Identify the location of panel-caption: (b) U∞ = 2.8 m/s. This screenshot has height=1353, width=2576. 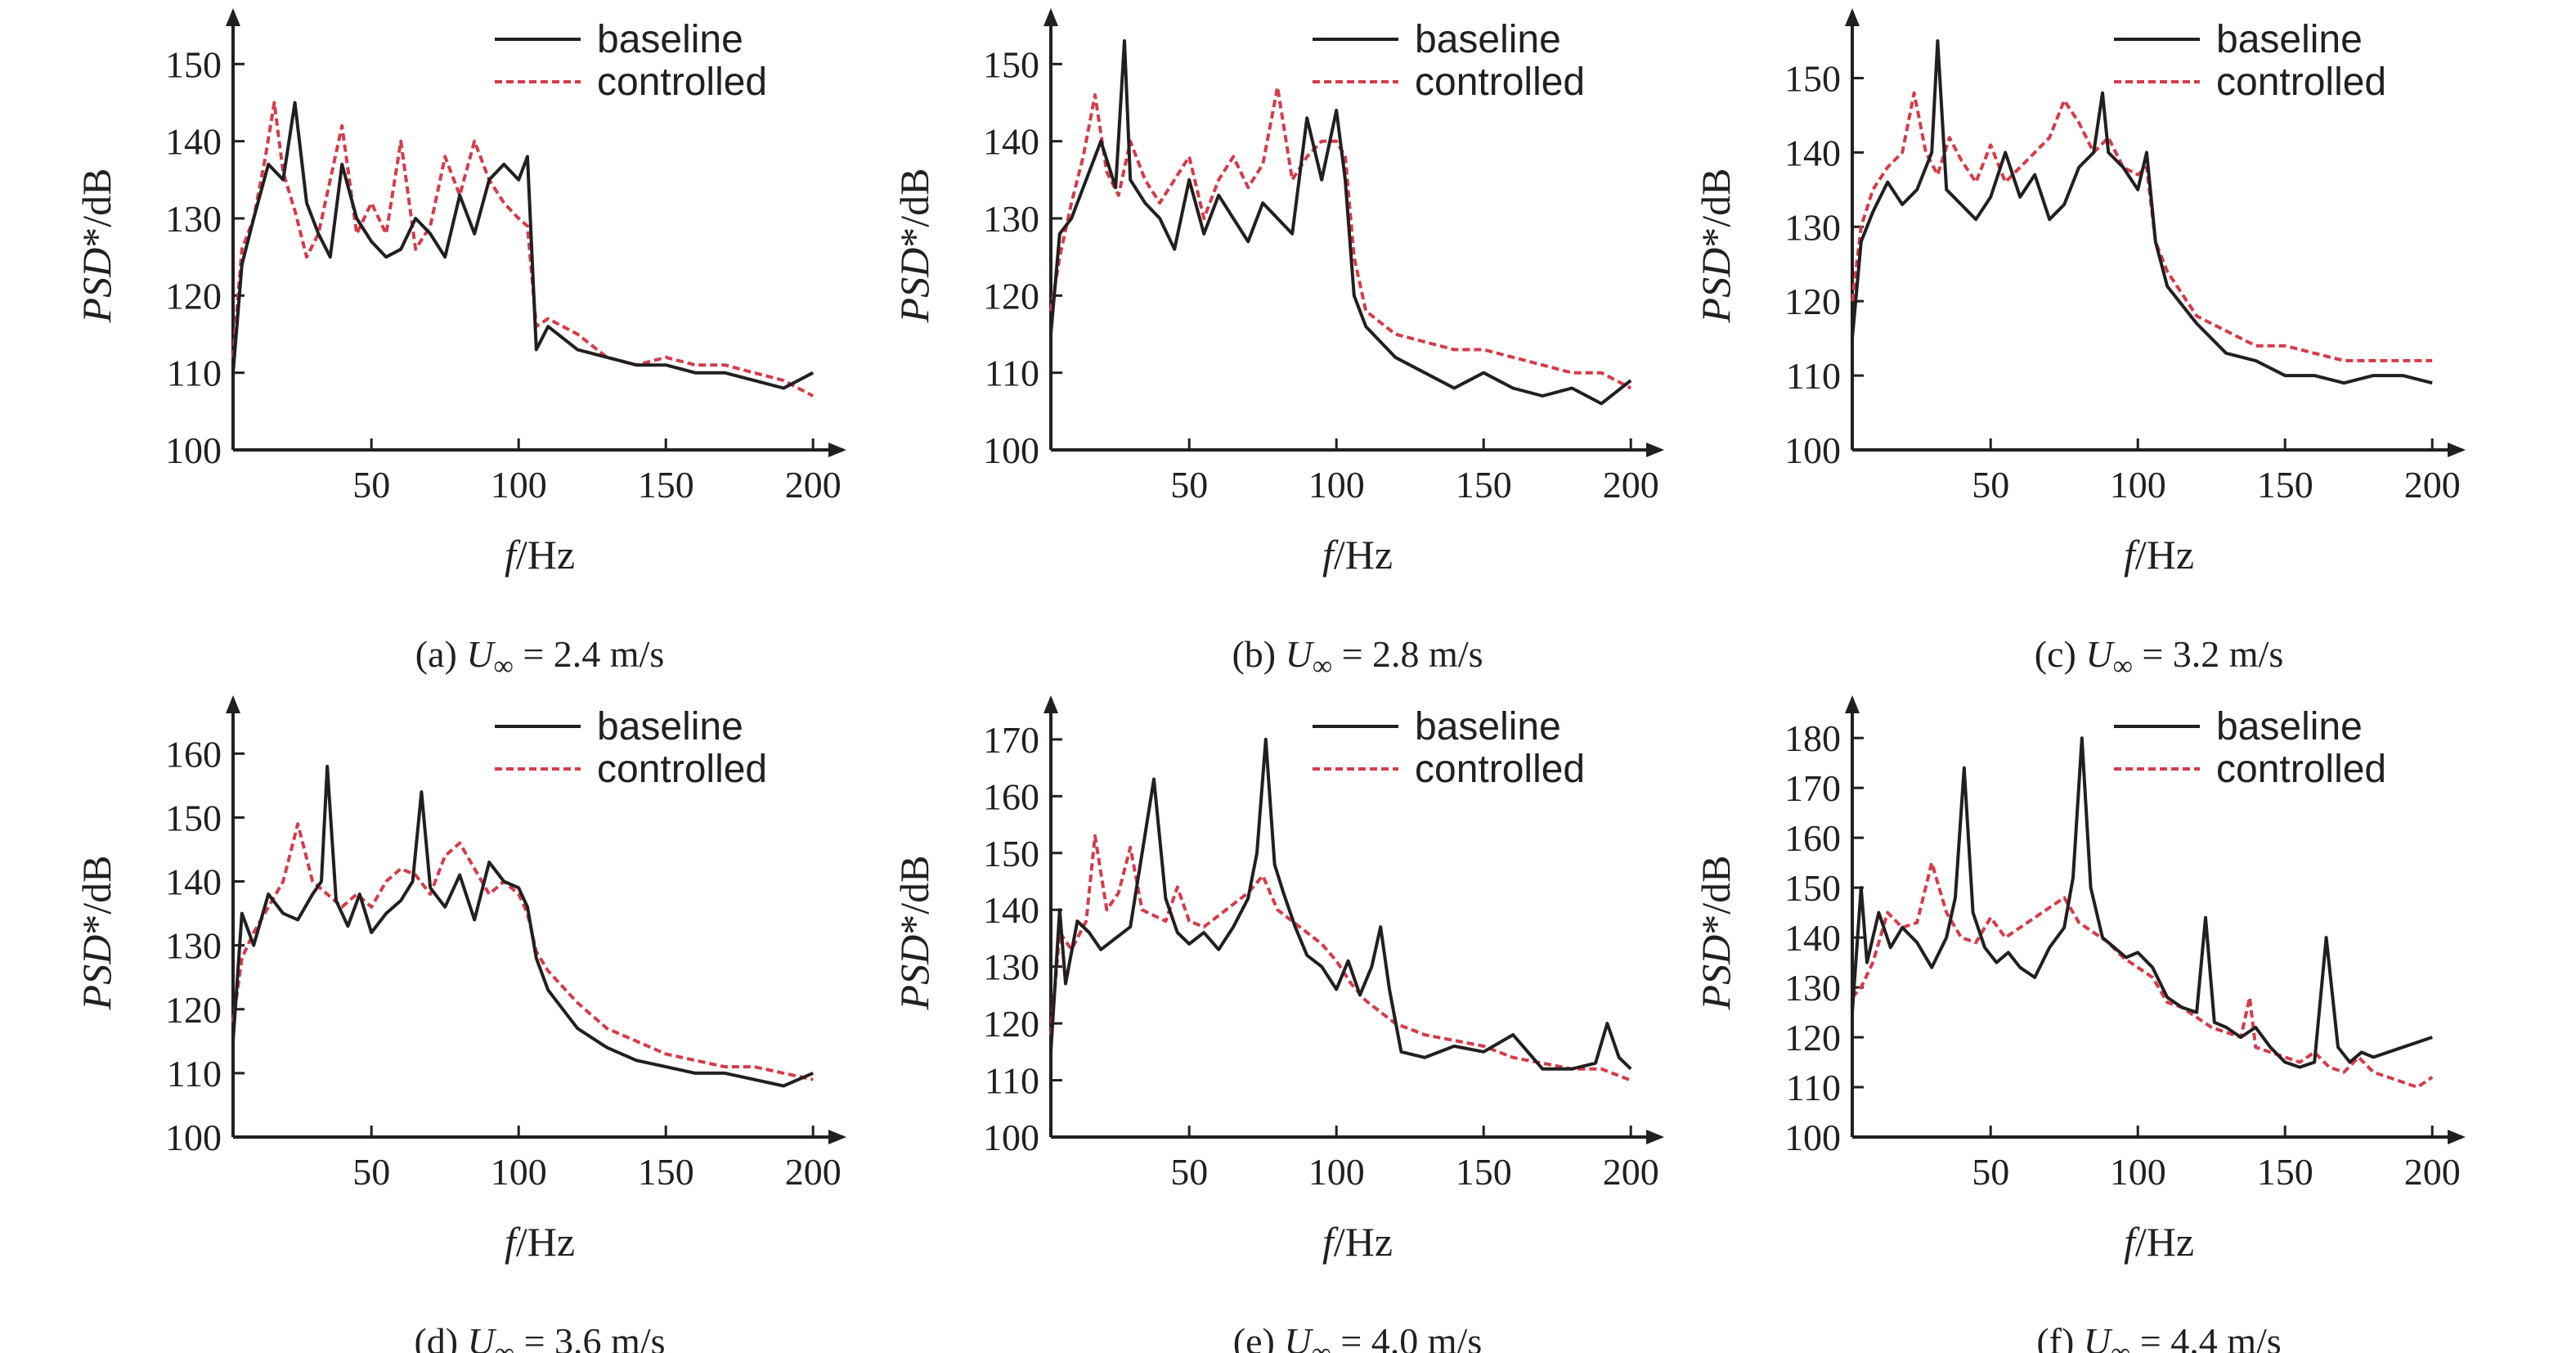
(1357, 657).